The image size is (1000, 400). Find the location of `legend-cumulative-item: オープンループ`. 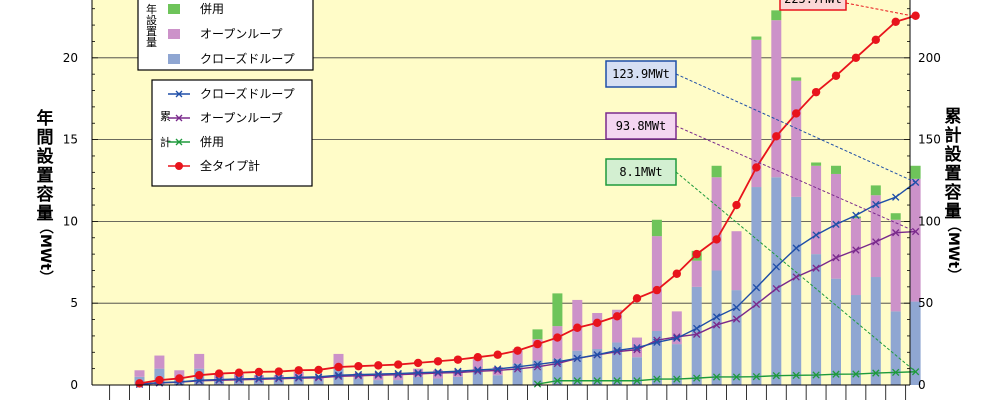

legend-cumulative-item: オープンループ is located at coordinates (241, 118).